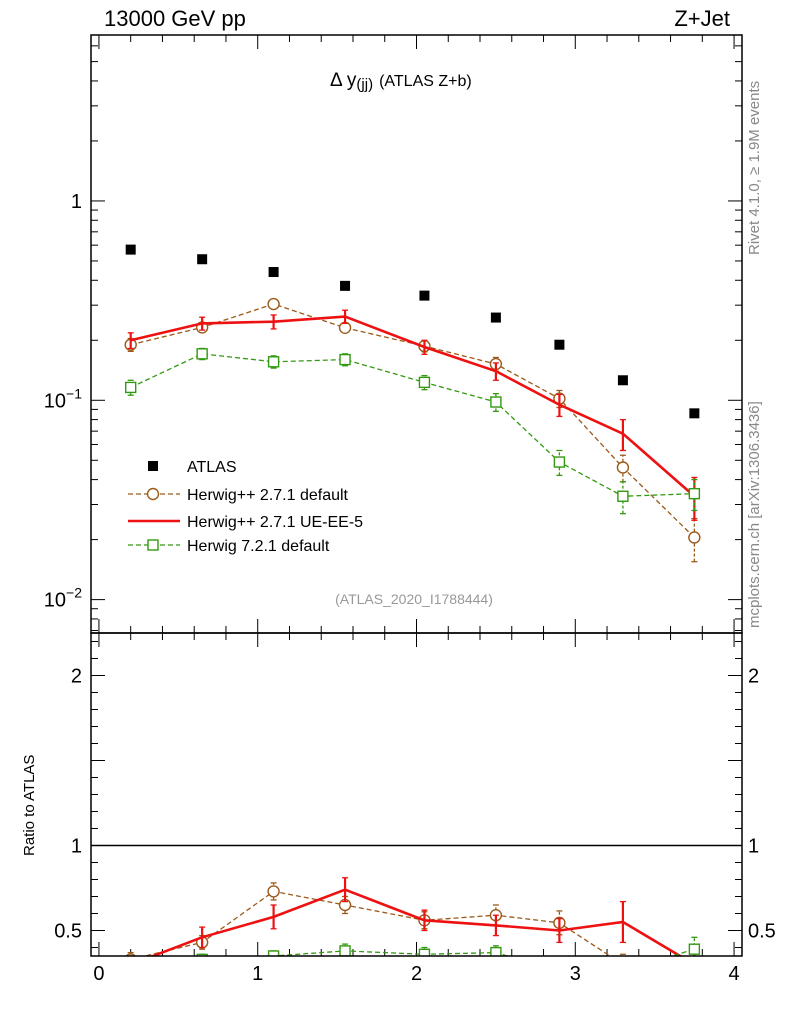 The image size is (786, 1024). What do you see at coordinates (175, 18) in the screenshot?
I see `energy-label: 13000 GeV pp` at bounding box center [175, 18].